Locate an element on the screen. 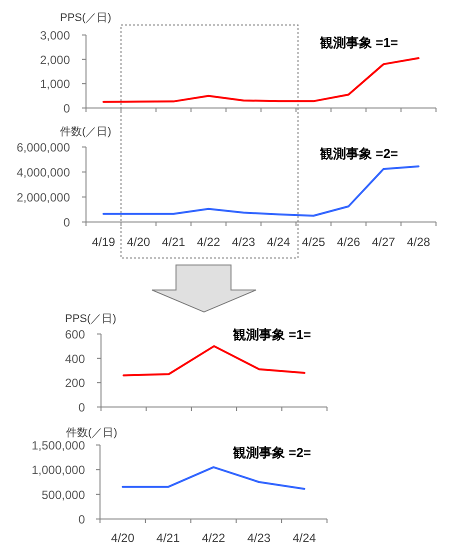 This screenshot has width=454, height=556. x-tick-label: 4/26 is located at coordinates (348, 242).